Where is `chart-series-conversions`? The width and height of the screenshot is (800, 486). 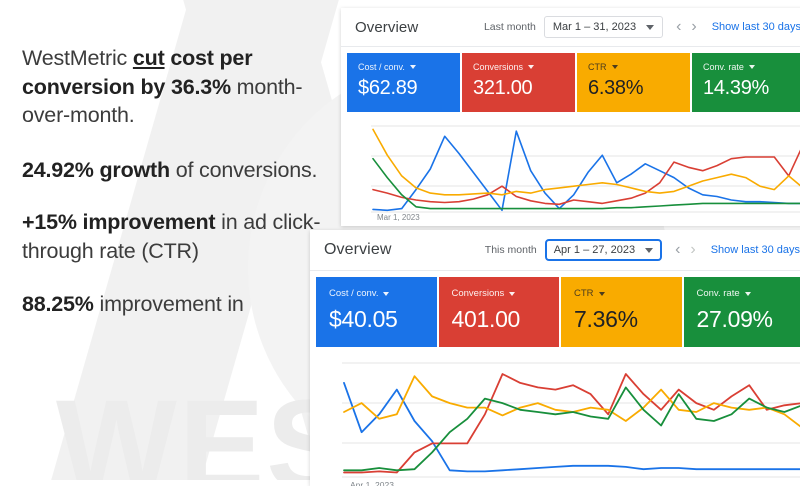
chart-series-conversions is located at coordinates (572, 423).